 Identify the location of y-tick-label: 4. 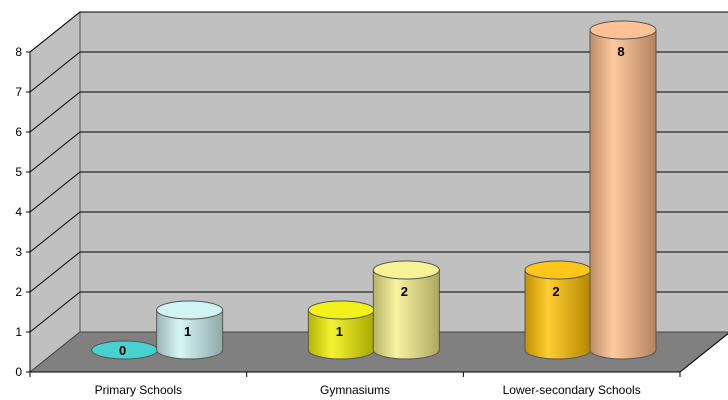
(18, 212).